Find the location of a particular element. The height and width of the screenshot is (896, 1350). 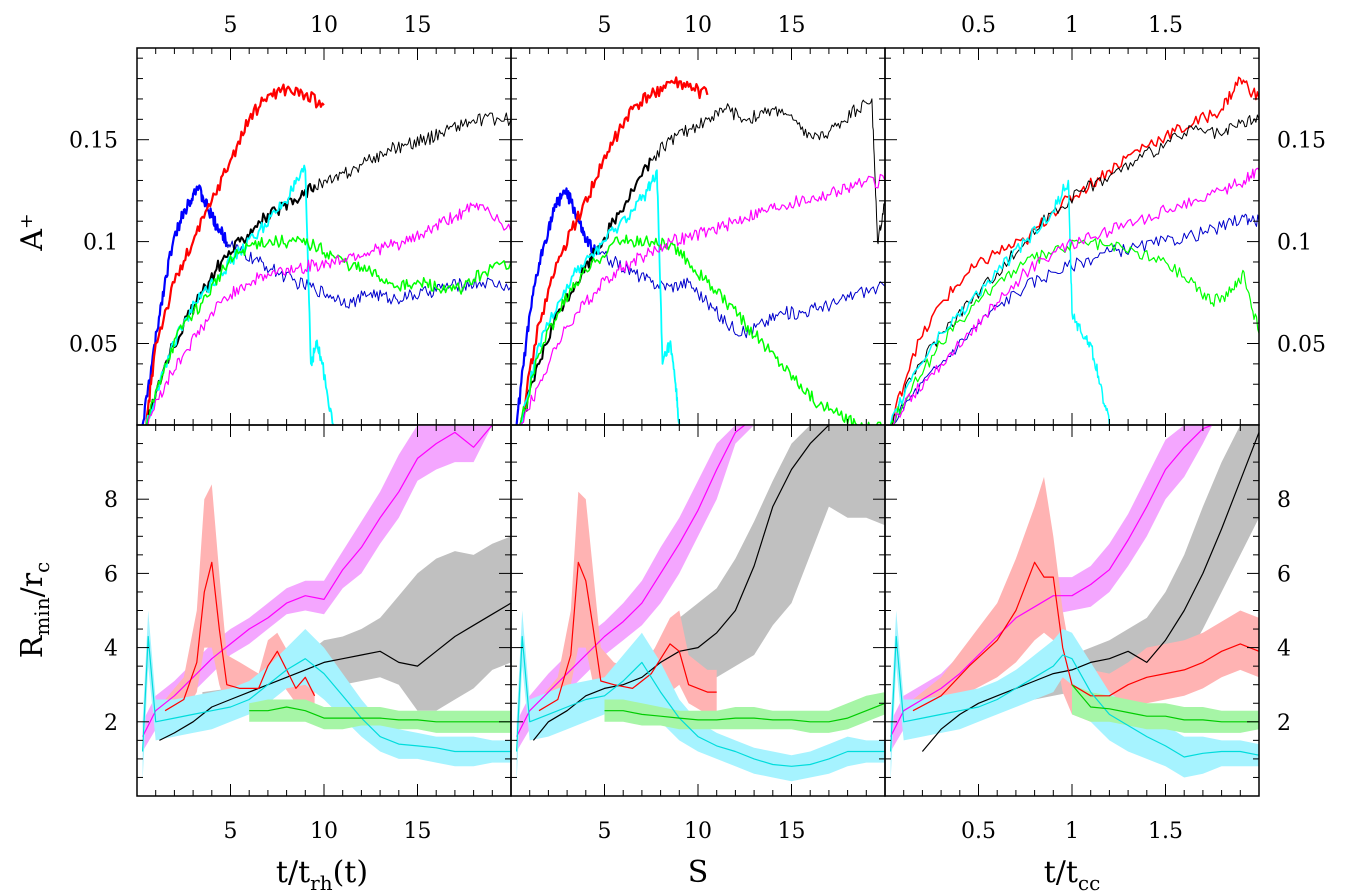

panel-top-middle: 5 10 15 is located at coordinates (698, 219).